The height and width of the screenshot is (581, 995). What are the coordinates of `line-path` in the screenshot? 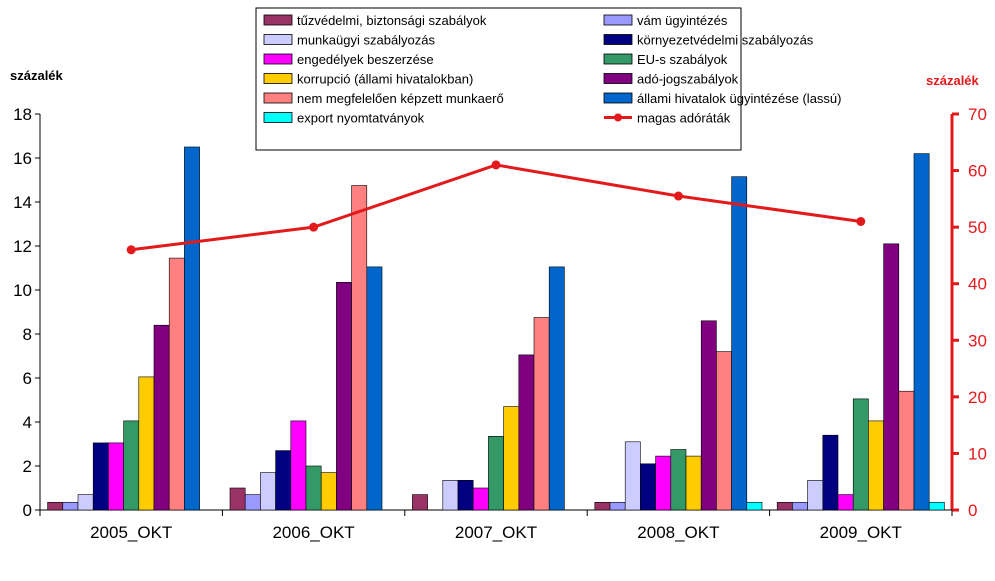 It's located at (496, 207).